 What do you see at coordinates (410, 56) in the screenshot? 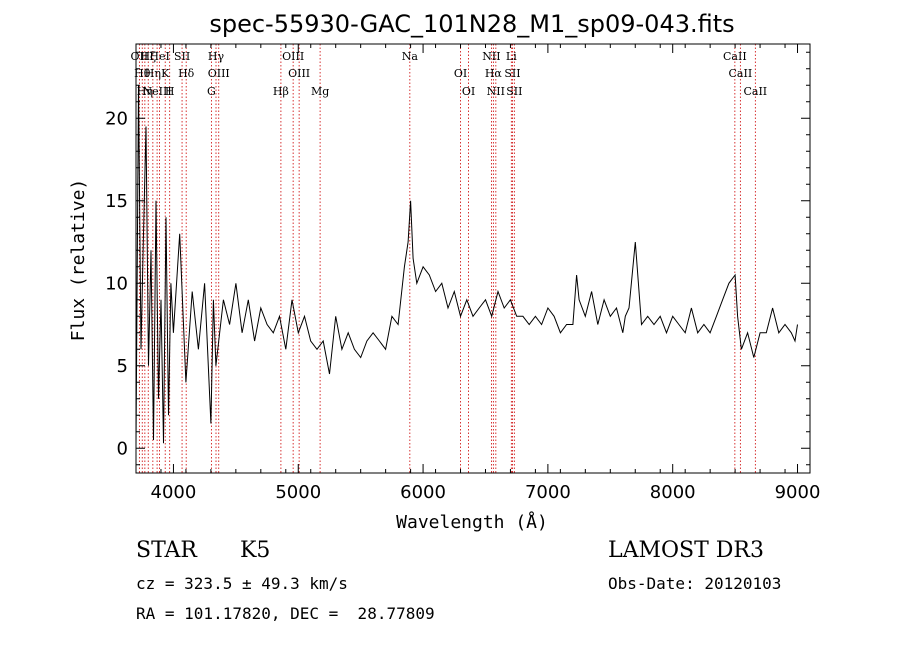
I see `line-marker-label: Na` at bounding box center [410, 56].